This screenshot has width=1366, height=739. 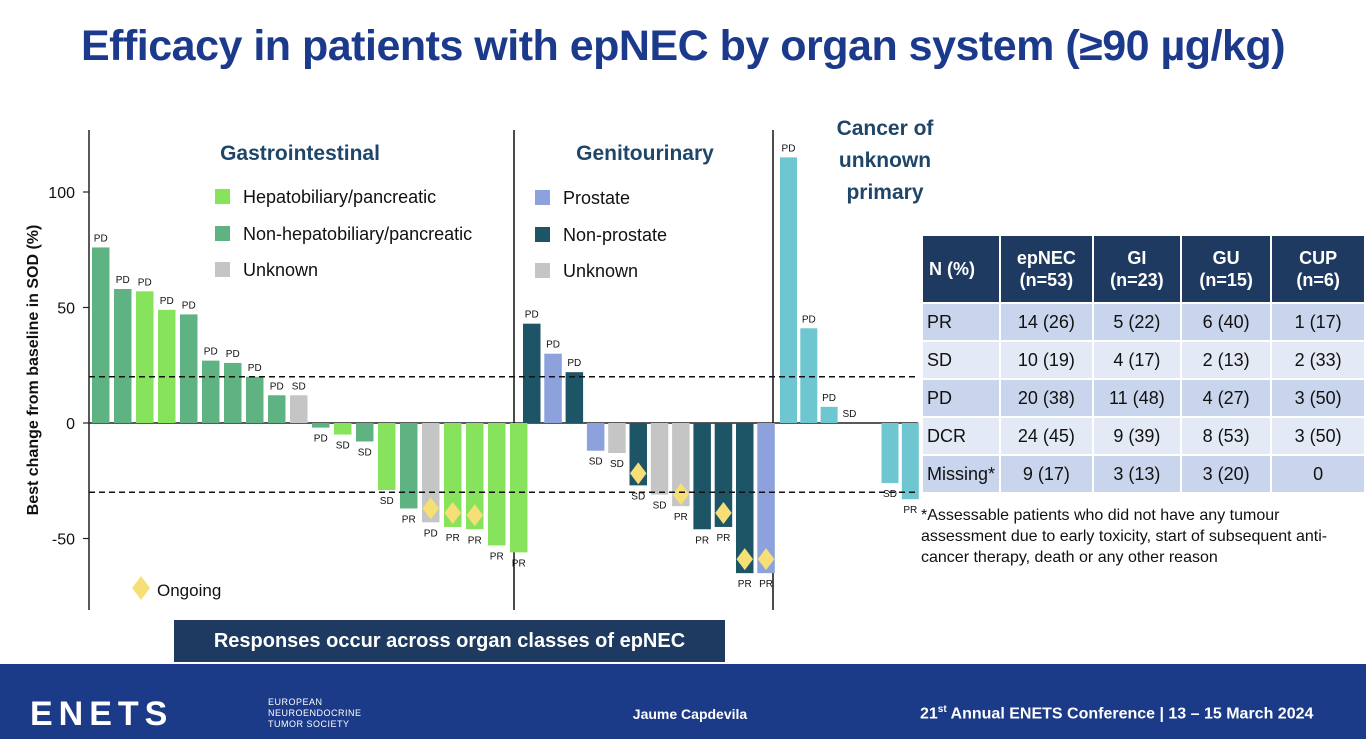 I want to click on table-cell: 20 (38), so click(x=1046, y=398).